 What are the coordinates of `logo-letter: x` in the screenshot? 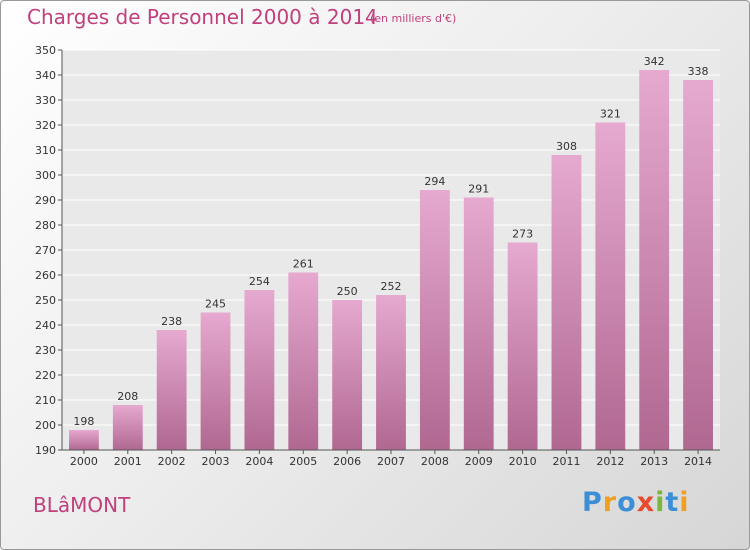 It's located at (646, 502).